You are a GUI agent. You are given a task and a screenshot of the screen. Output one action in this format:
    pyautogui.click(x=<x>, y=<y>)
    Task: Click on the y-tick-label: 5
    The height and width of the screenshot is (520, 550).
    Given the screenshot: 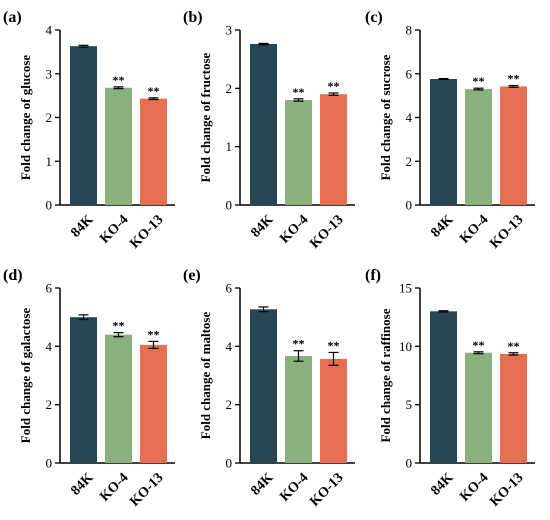 What is the action you would take?
    pyautogui.click(x=409, y=404)
    